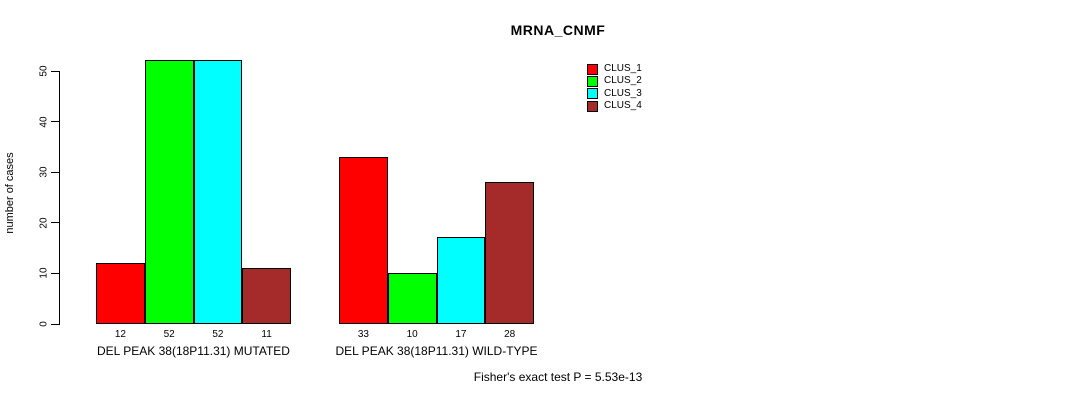 This screenshot has width=1090, height=400. I want to click on bar-value-label: 11, so click(266, 334).